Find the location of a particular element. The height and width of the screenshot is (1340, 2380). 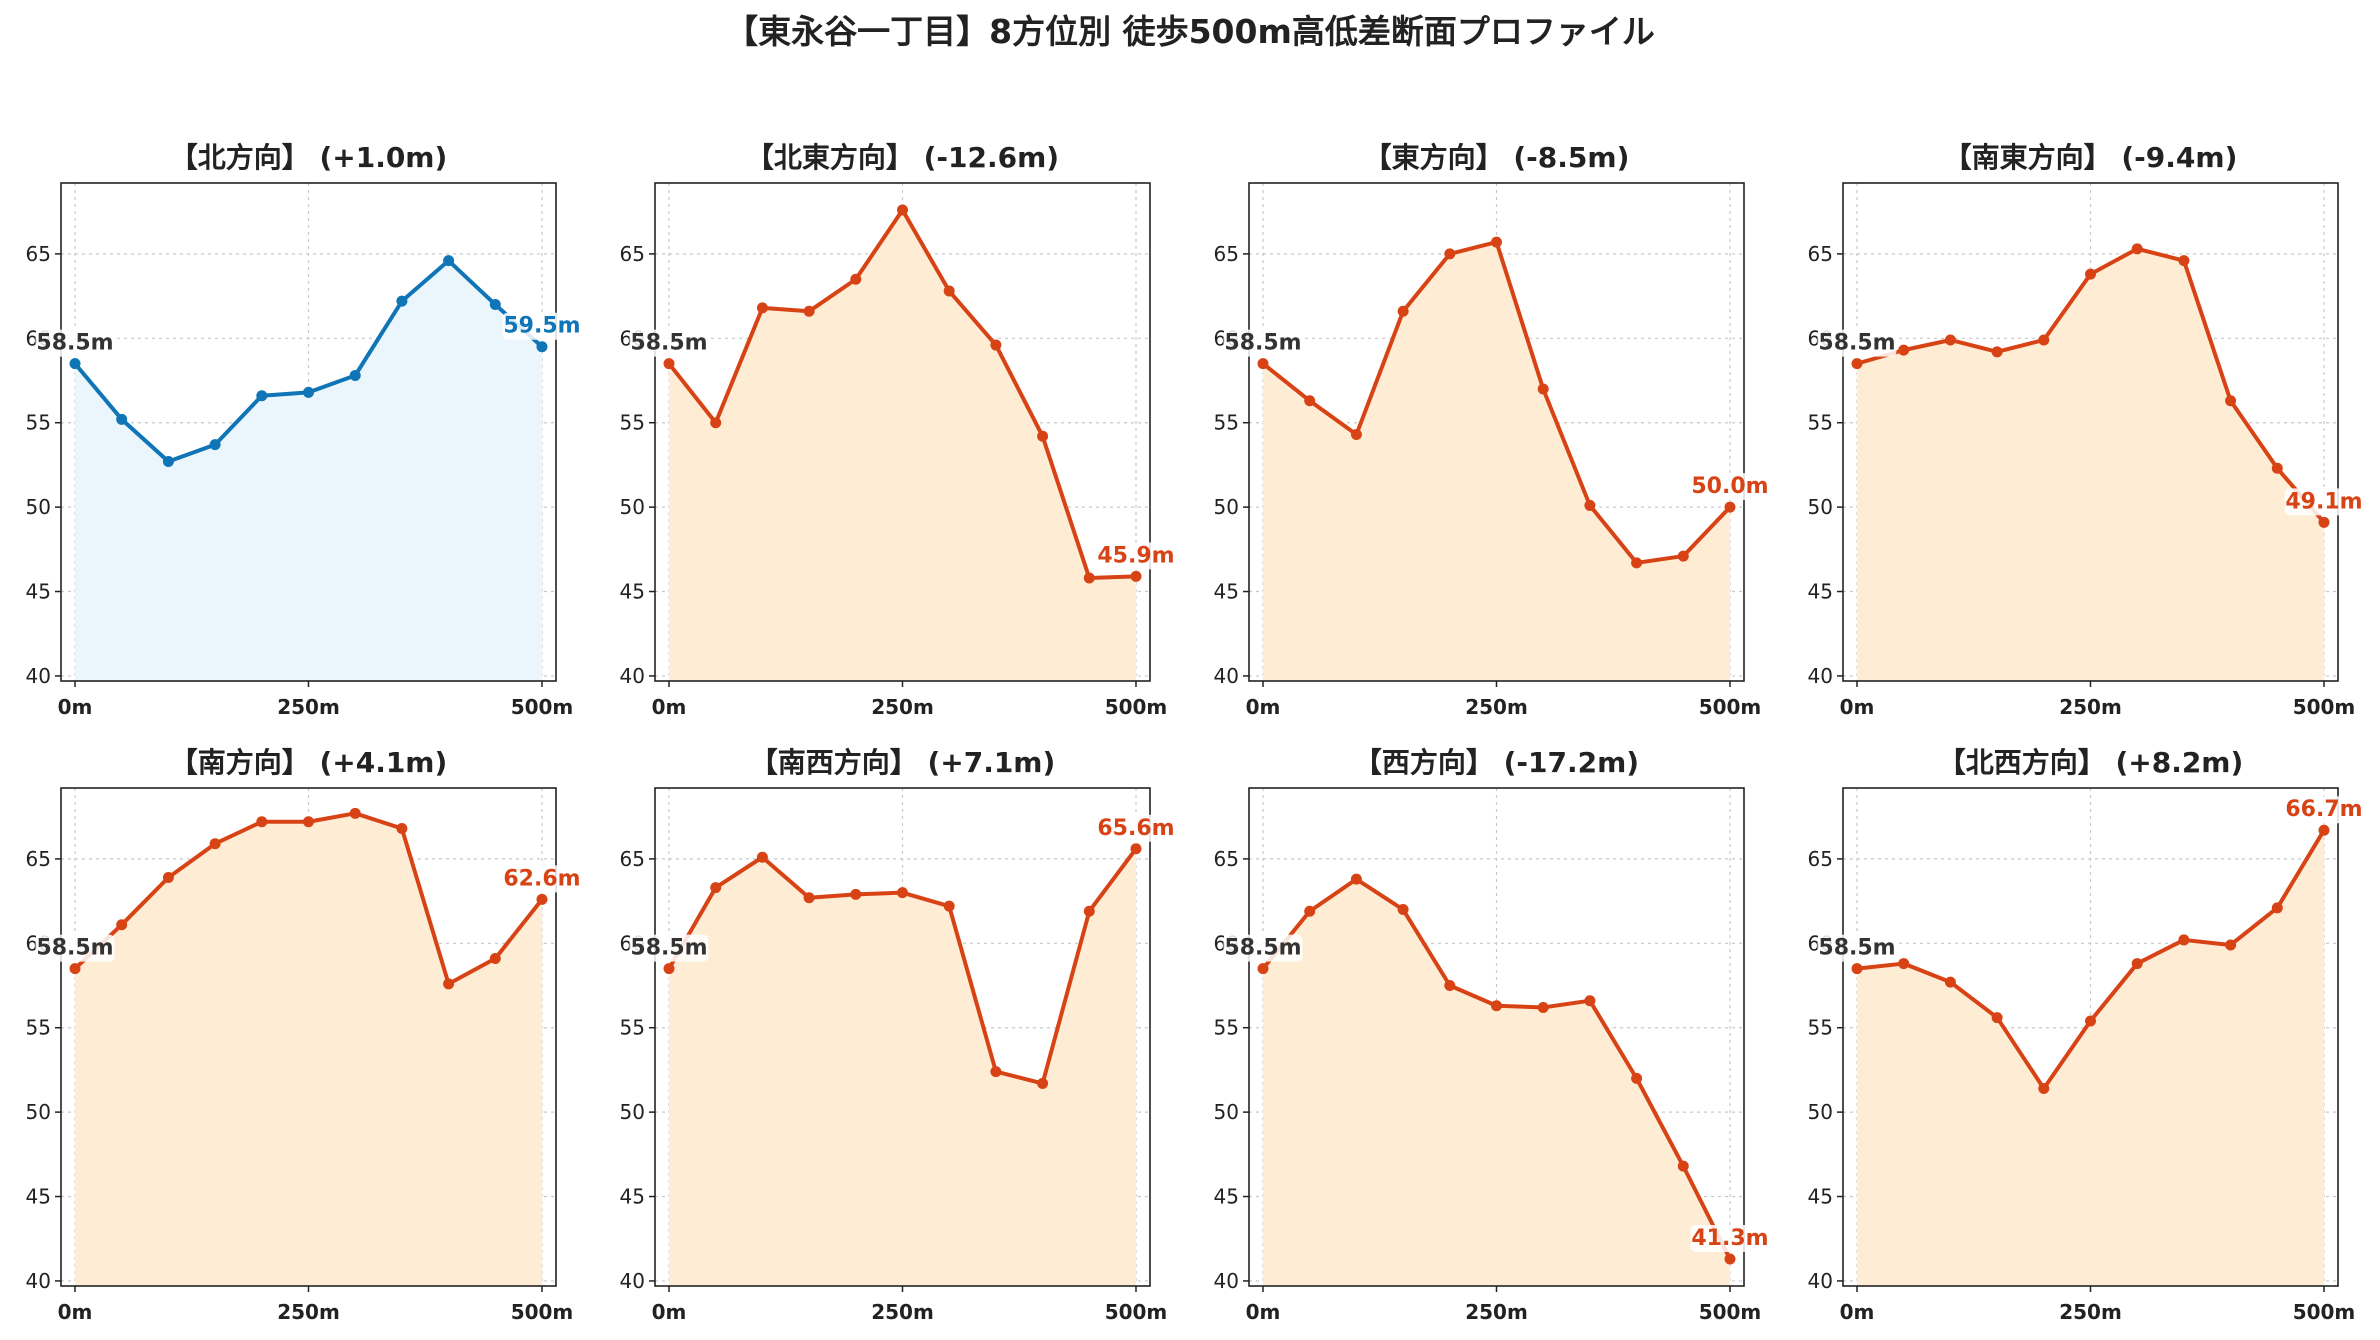

end-elevation-label: 45.9m is located at coordinates (1136, 556).